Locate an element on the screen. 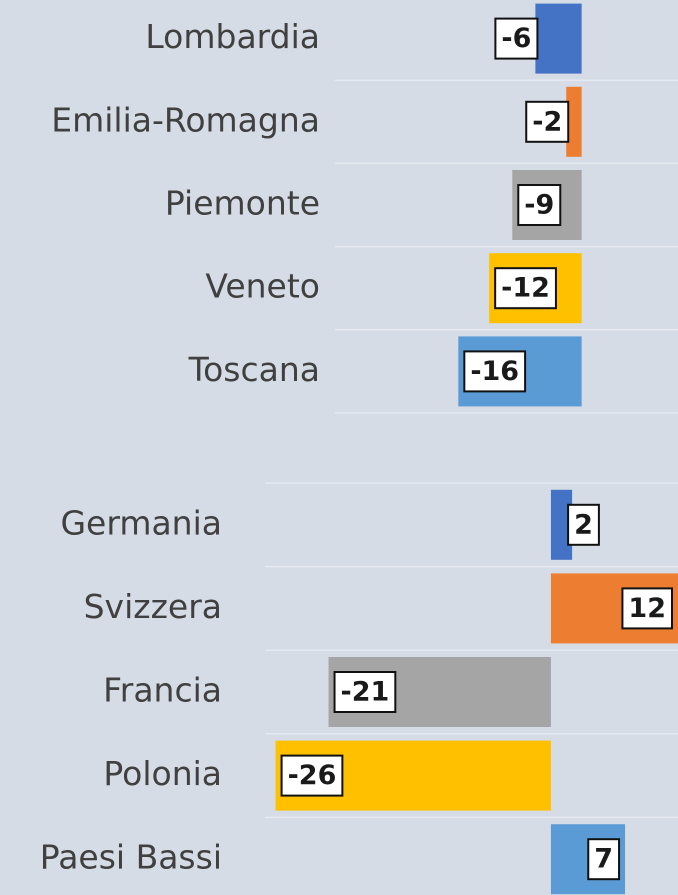 This screenshot has height=895, width=678. data-label-text: -9 is located at coordinates (539, 205).